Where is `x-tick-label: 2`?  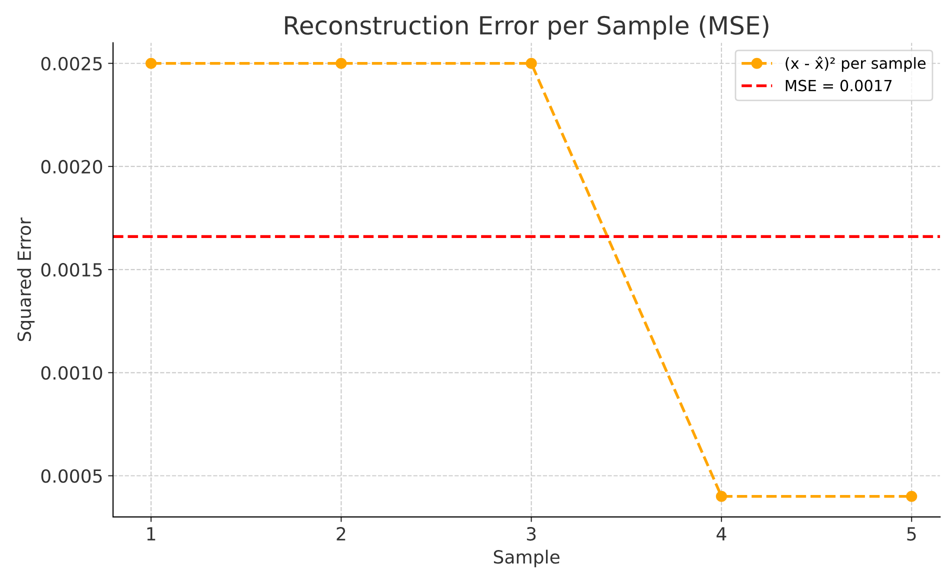
x-tick-label: 2 is located at coordinates (341, 533).